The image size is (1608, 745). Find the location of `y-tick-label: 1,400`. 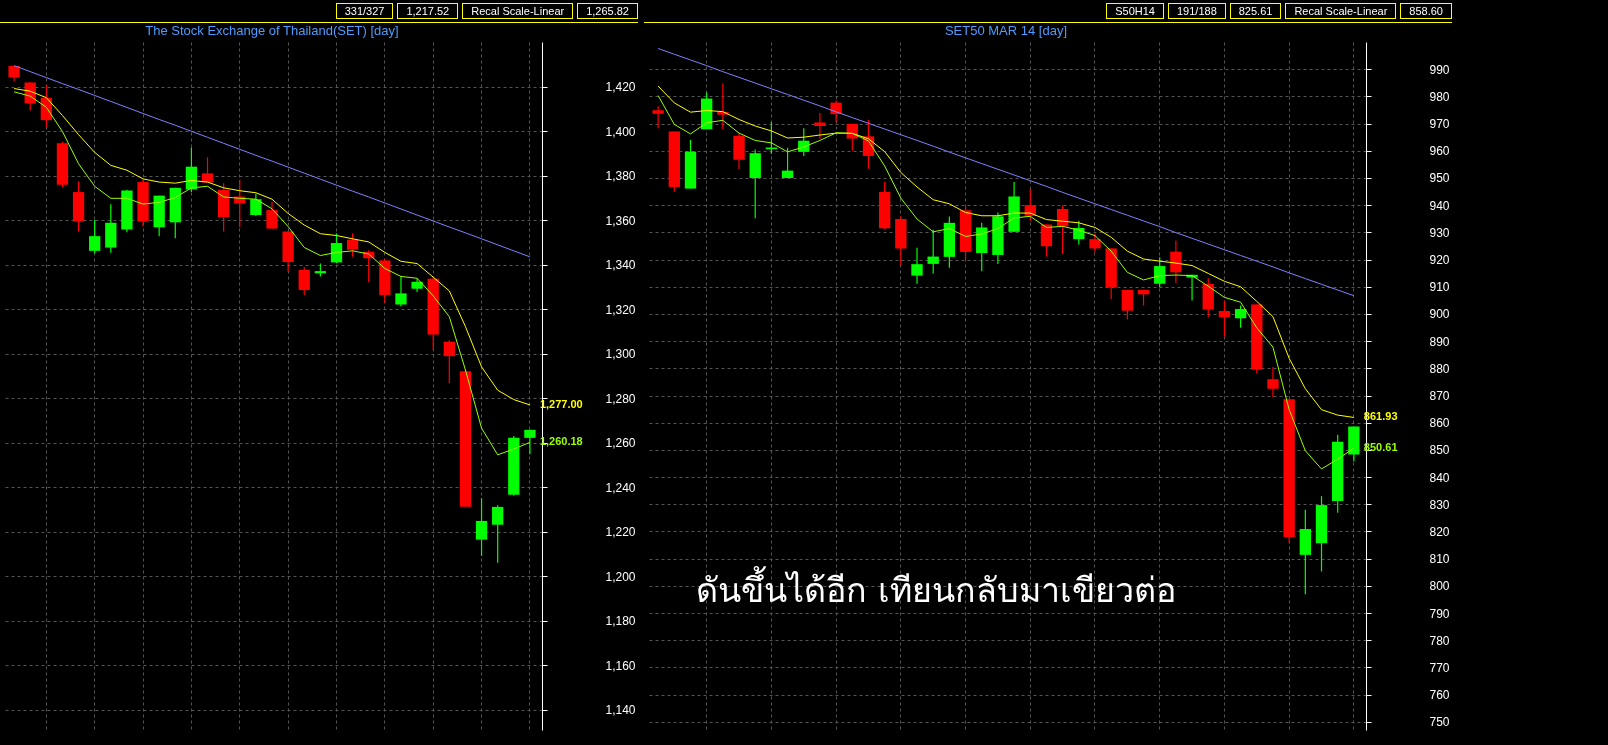

y-tick-label: 1,400 is located at coordinates (620, 131).